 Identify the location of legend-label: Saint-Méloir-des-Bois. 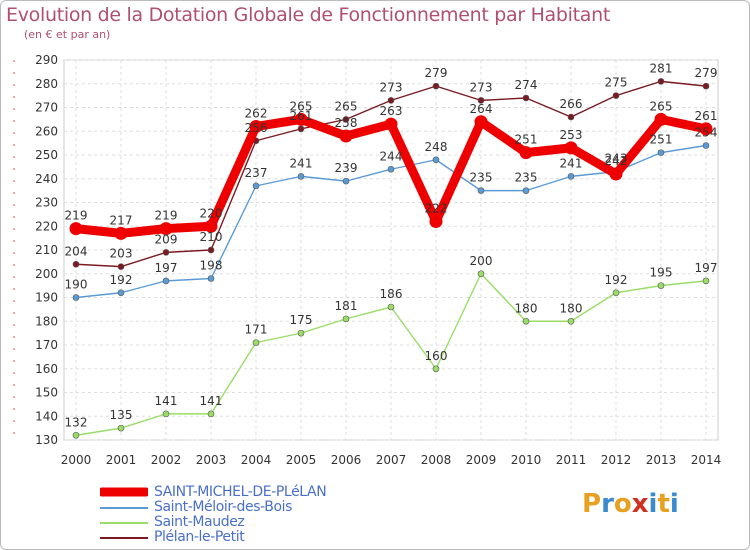
(223, 507).